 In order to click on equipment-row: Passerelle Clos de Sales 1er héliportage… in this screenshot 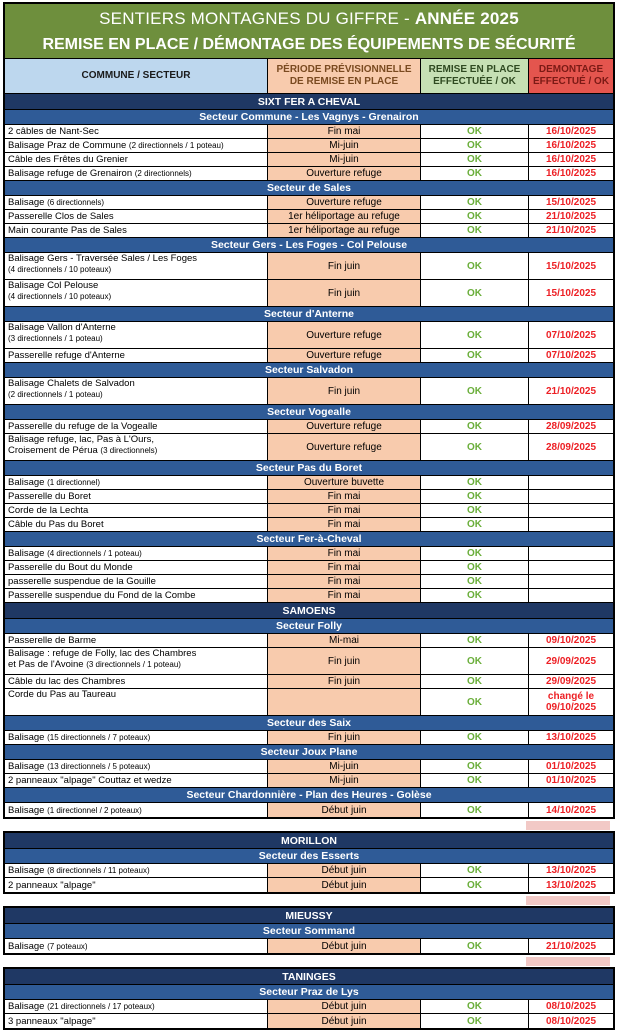, I will do `click(309, 217)`.